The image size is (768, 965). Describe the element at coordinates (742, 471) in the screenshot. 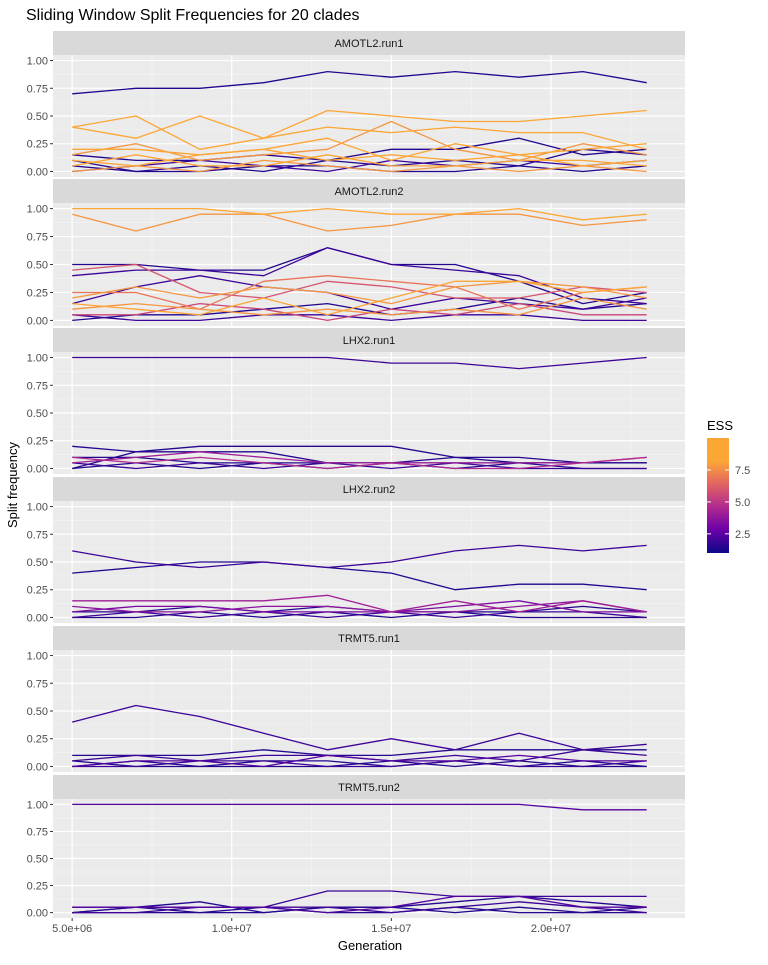

I see `legend-tick-label: 7.5` at that location.